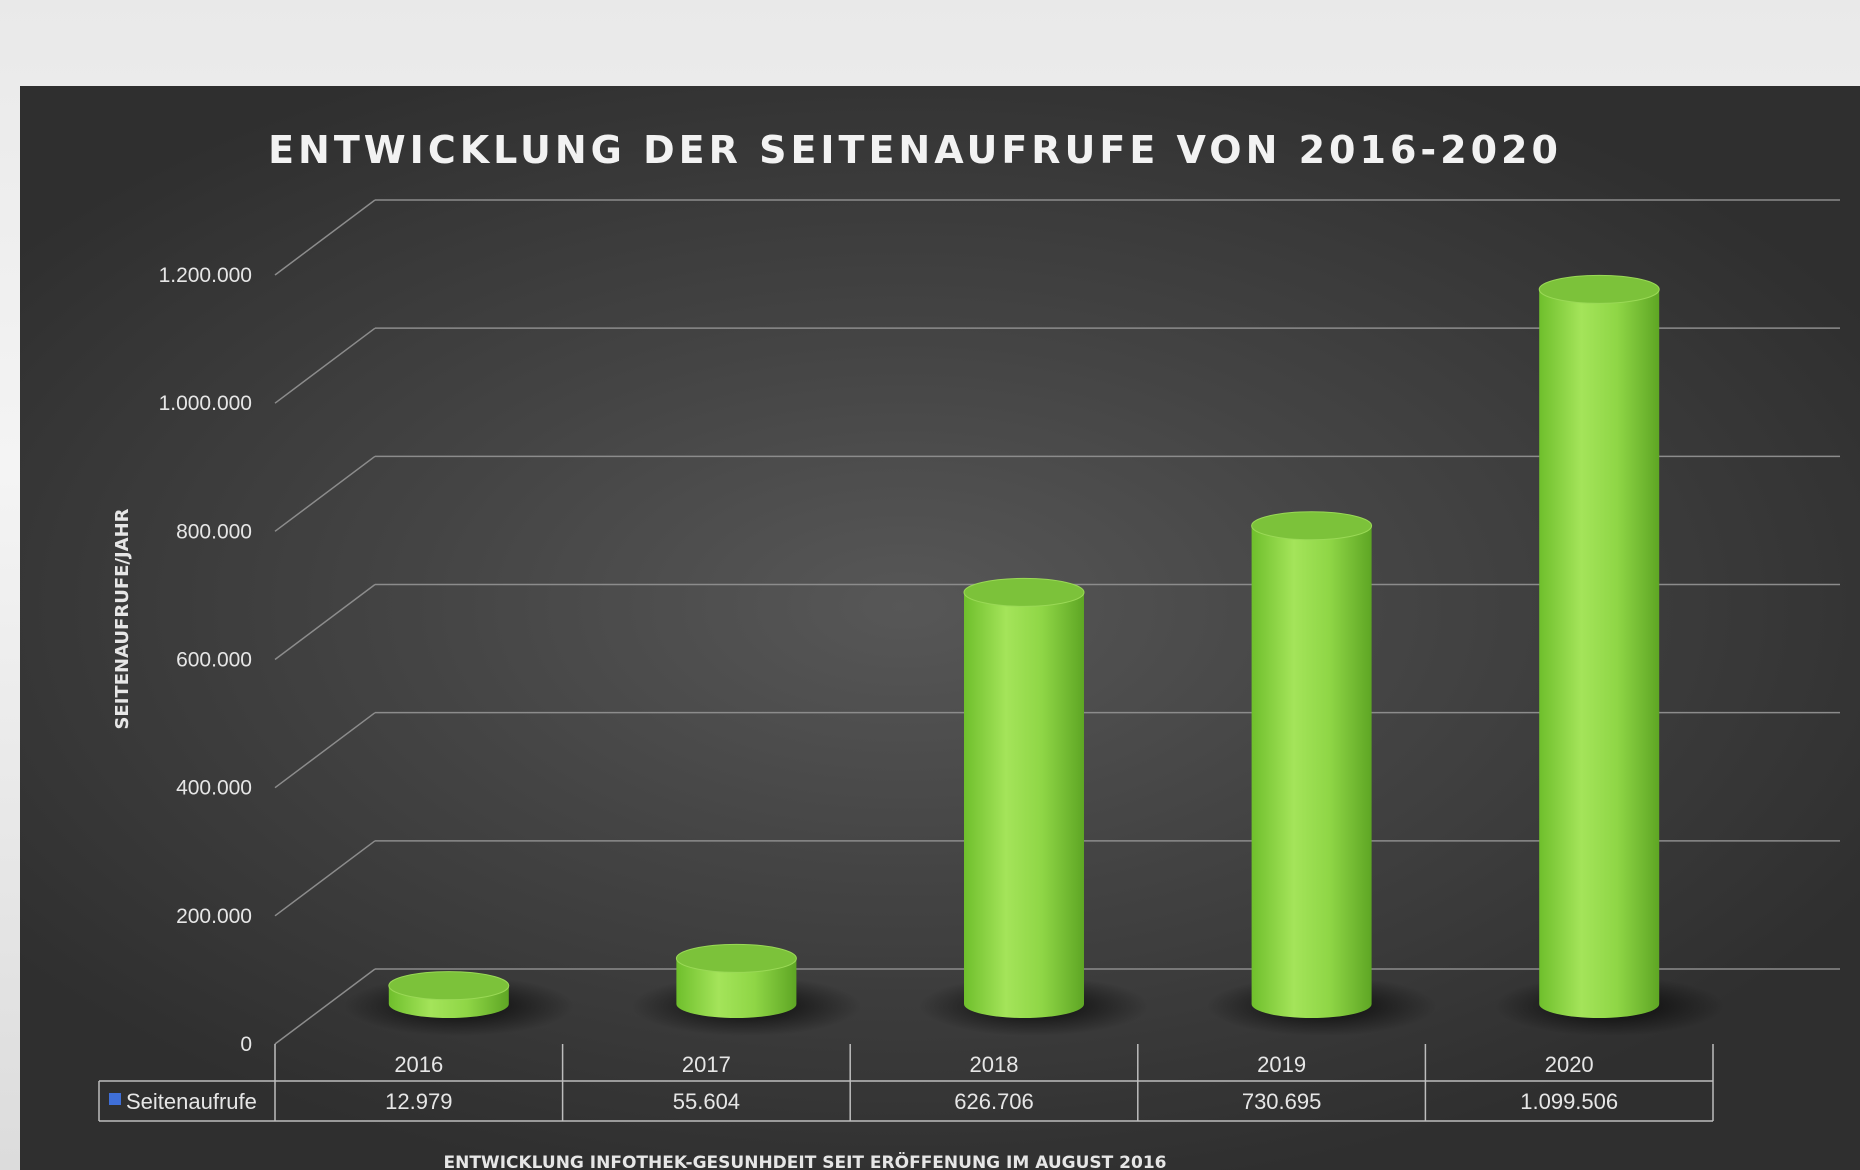  I want to click on y-axis-title: SEITENAUFRUFE/JAHR, so click(122, 618).